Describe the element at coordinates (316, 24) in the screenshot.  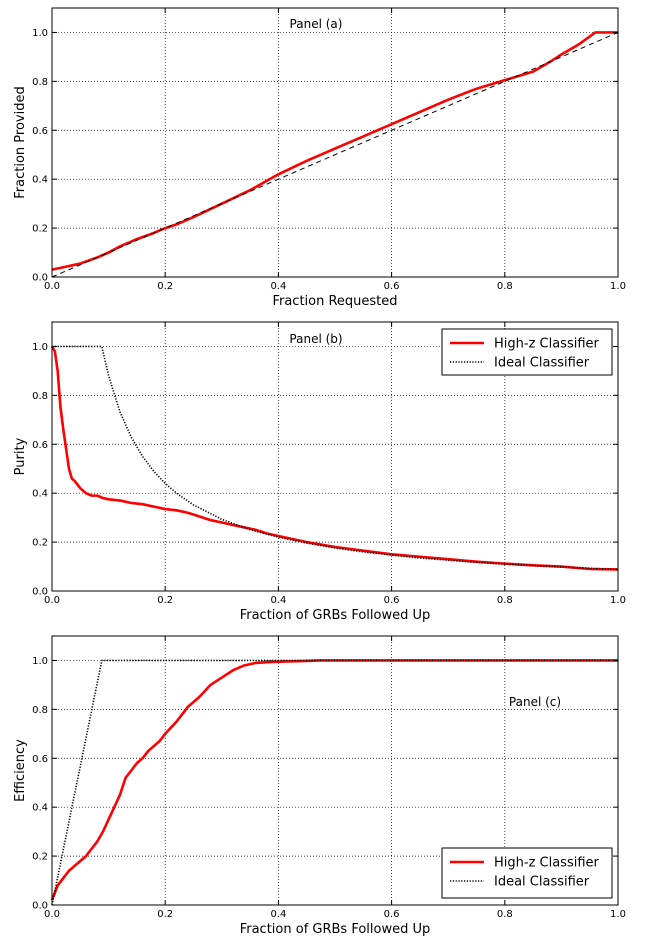
I see `panel-annotation: Panel (a)` at that location.